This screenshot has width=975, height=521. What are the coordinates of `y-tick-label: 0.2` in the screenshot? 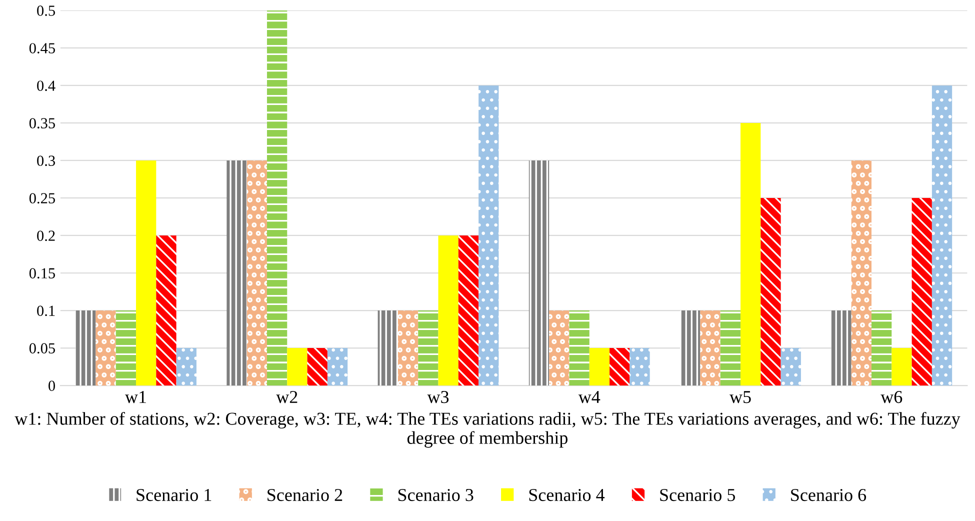 It's located at (46, 236).